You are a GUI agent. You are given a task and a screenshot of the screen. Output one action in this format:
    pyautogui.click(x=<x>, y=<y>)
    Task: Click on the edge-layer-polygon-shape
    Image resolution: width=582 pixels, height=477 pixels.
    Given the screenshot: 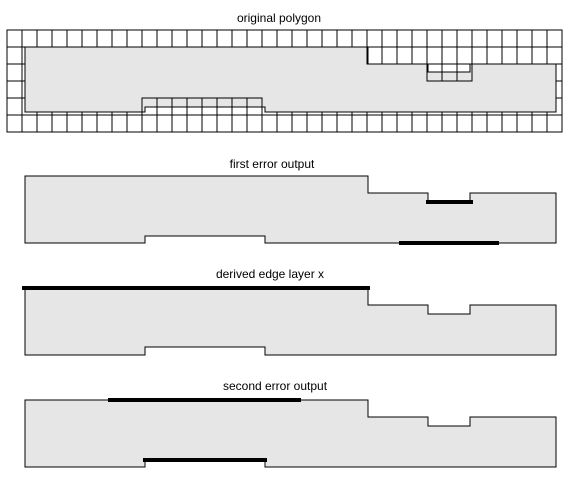 What is the action you would take?
    pyautogui.click(x=290, y=321)
    